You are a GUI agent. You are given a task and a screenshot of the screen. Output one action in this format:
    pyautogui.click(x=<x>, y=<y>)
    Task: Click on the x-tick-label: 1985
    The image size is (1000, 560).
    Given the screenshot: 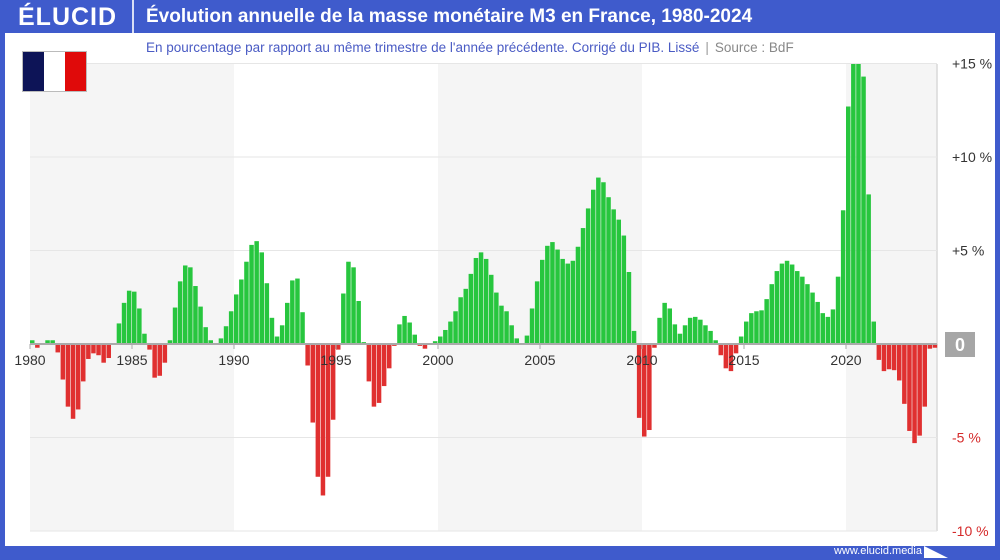 What is the action you would take?
    pyautogui.click(x=131, y=360)
    